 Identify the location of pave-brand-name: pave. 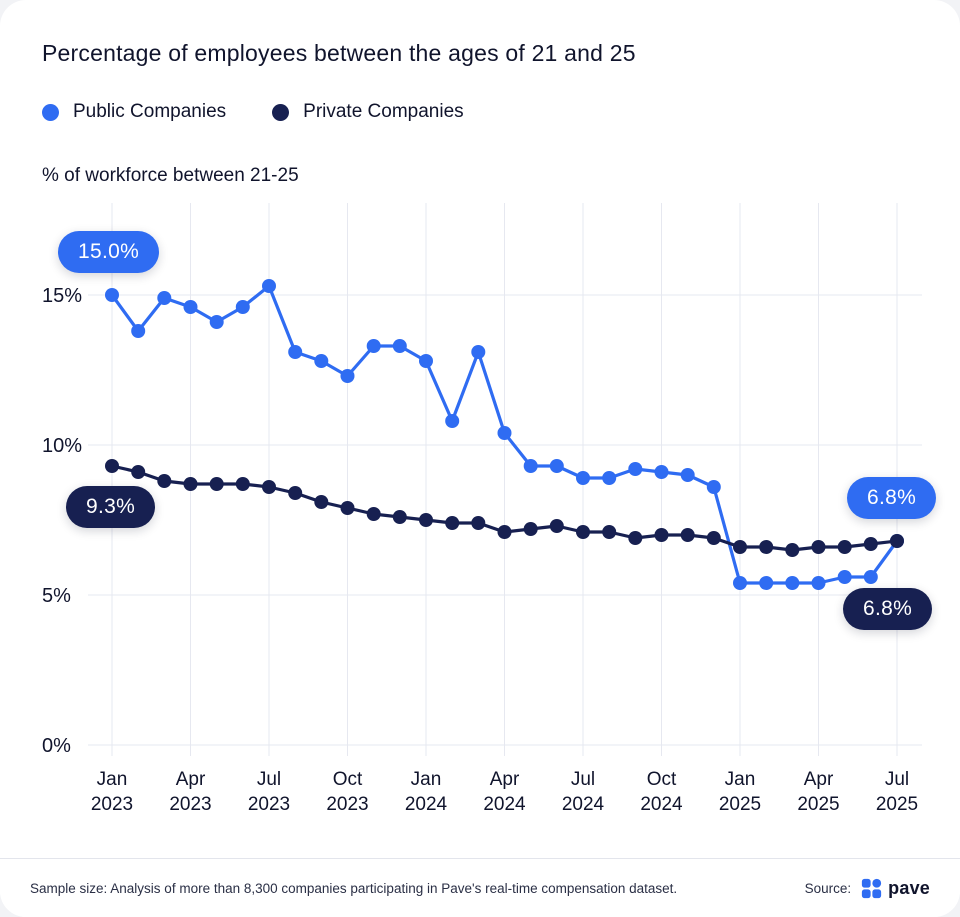
(909, 887).